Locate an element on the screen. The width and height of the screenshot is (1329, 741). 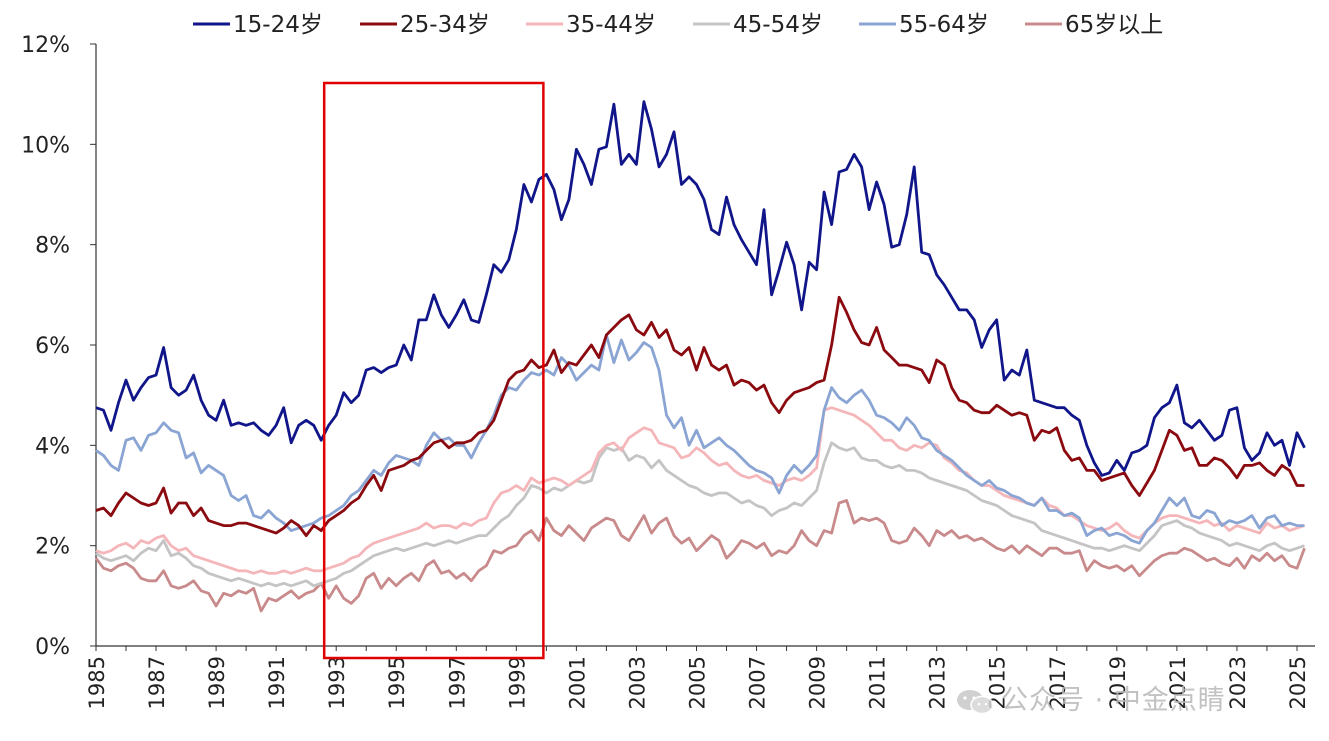
x-tick-label: 2023 is located at coordinates (1238, 682).